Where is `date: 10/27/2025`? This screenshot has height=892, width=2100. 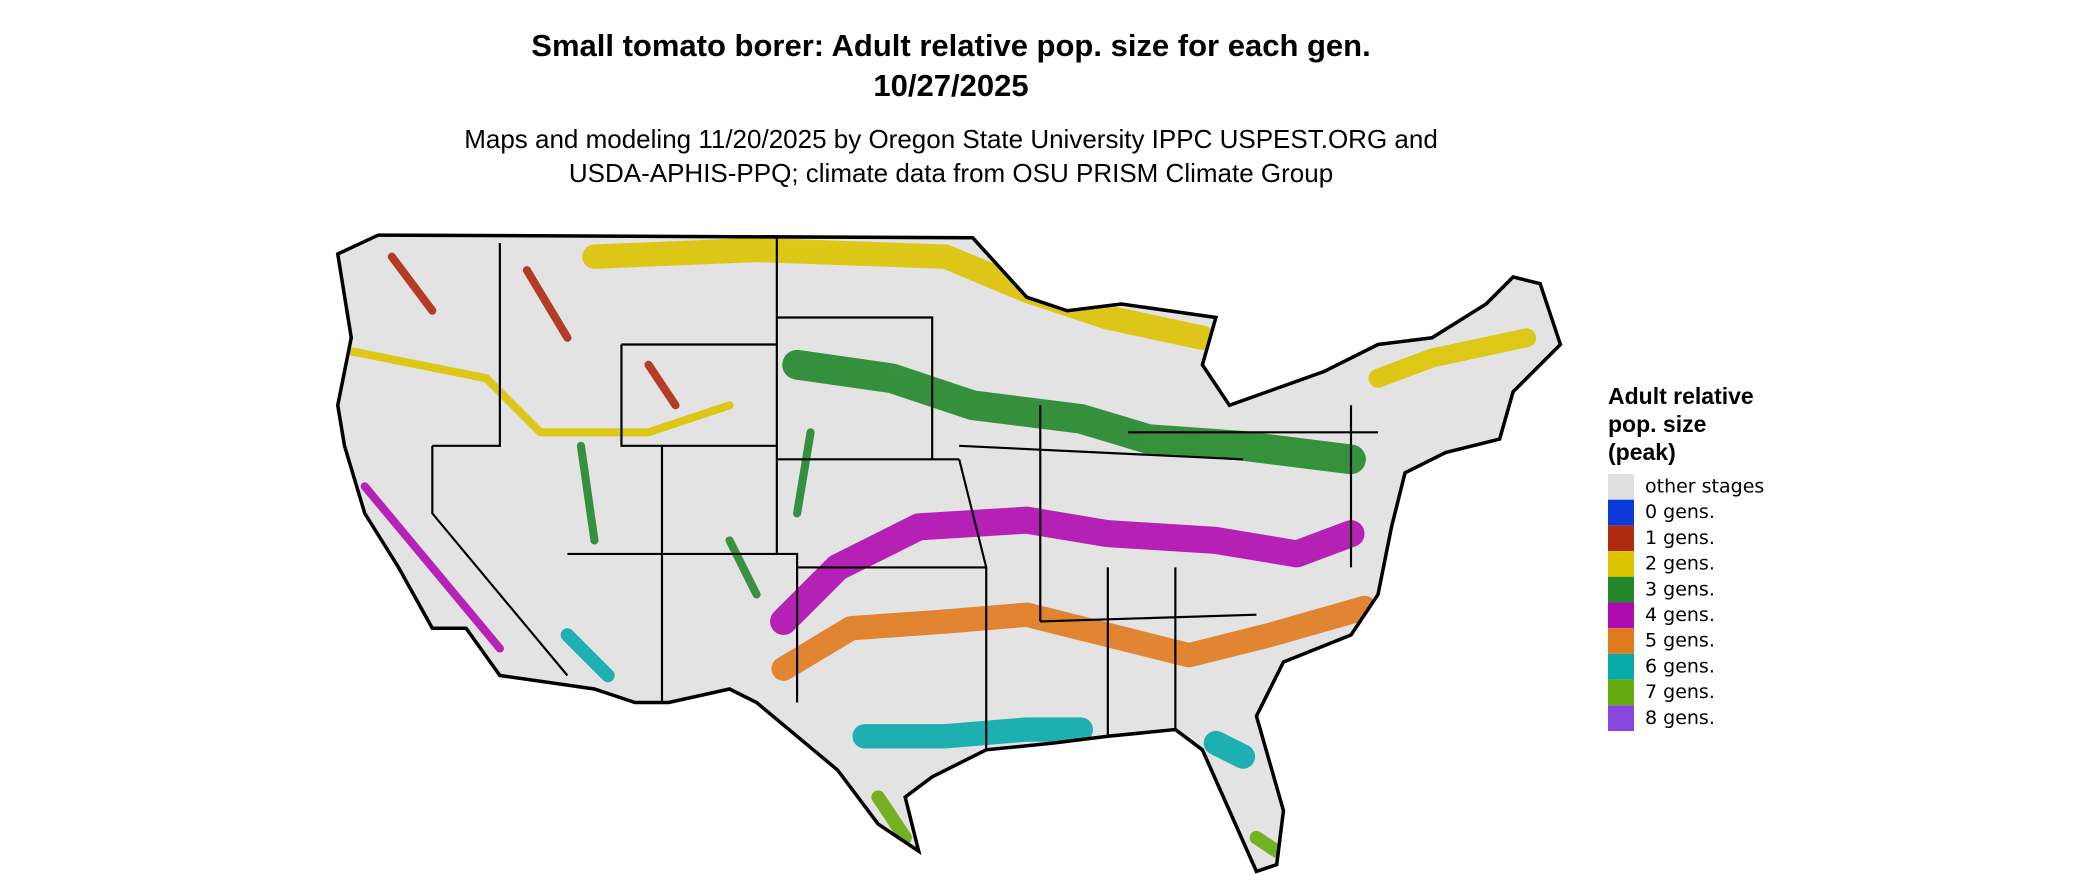 date: 10/27/2025 is located at coordinates (950, 85).